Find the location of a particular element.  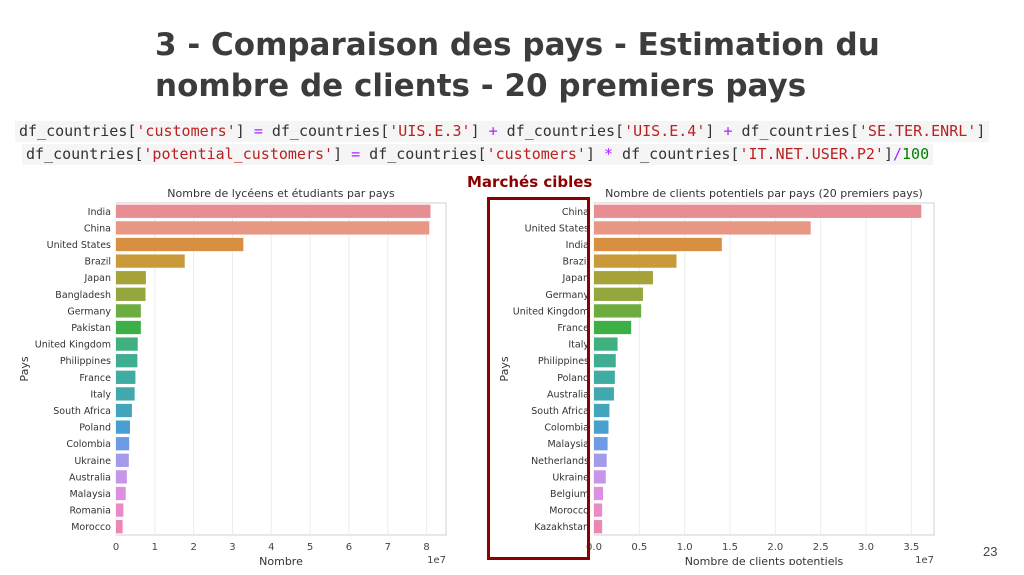

category-label: Kazakhstan is located at coordinates (561, 527).